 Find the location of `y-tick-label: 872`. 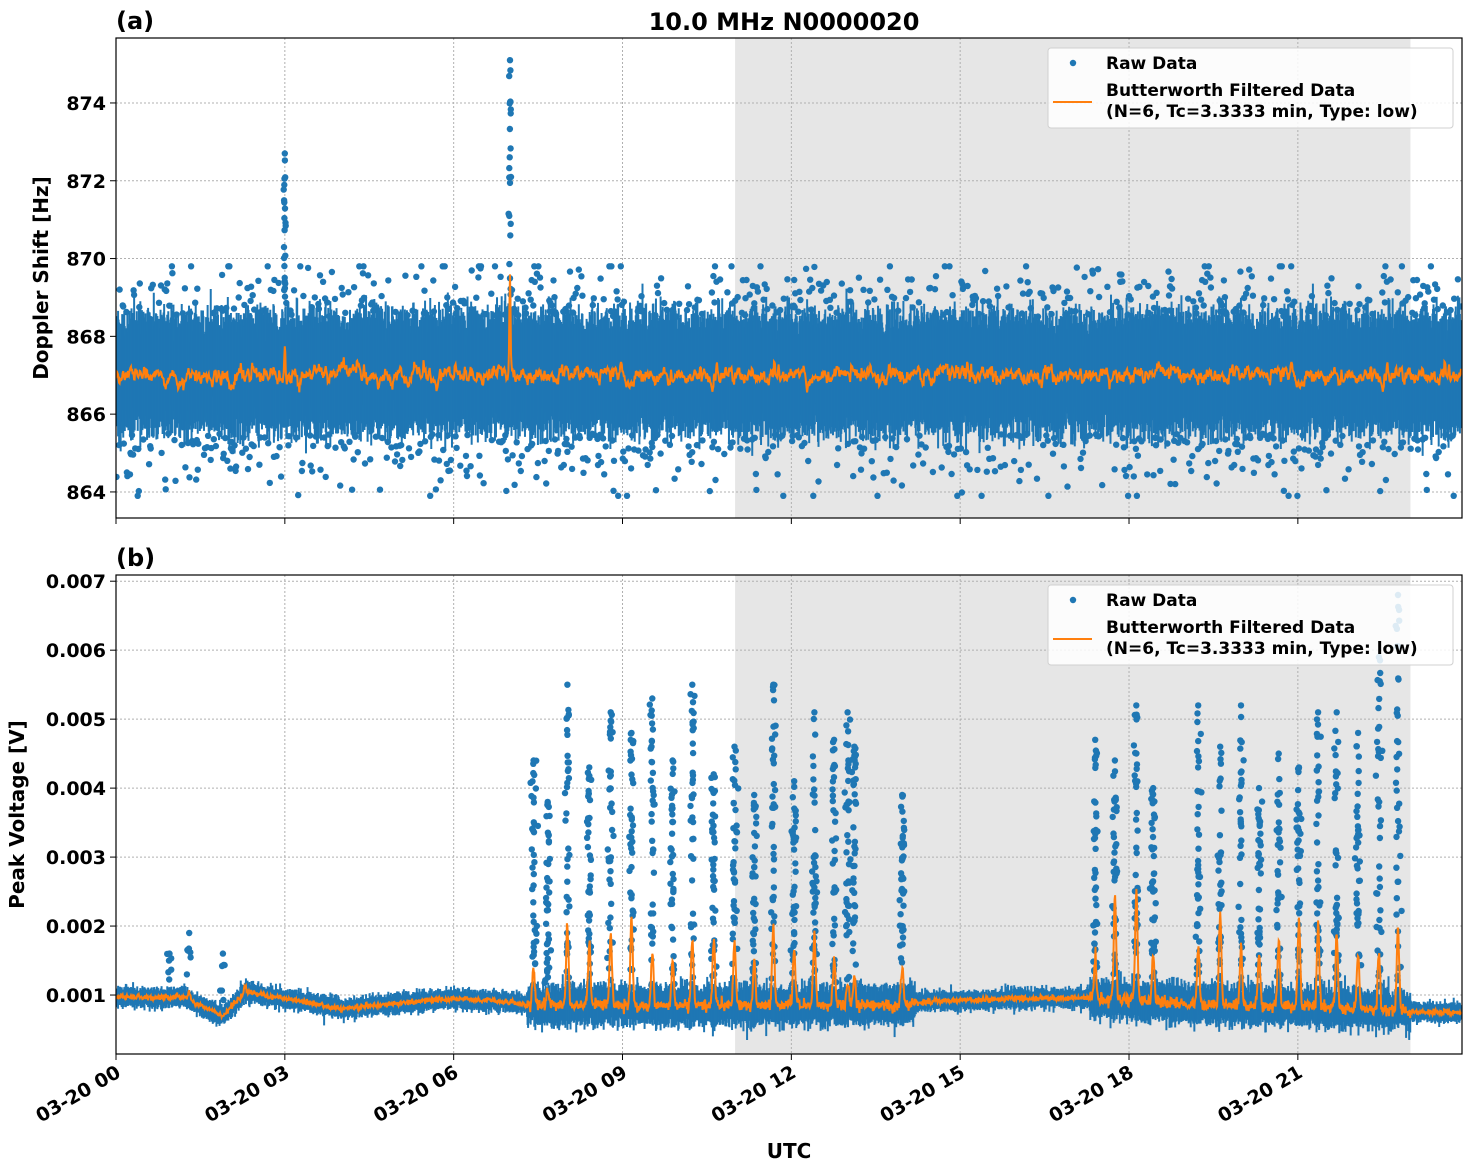

y-tick-label: 872 is located at coordinates (86, 182).